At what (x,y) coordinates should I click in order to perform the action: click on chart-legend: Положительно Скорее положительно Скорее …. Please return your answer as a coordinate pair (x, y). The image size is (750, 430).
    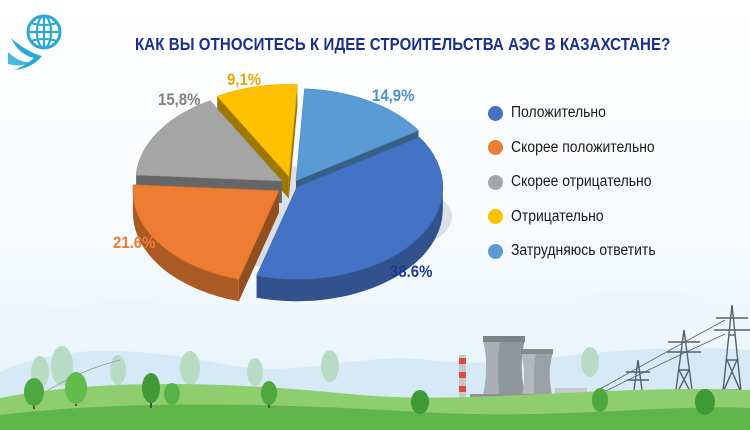
    Looking at the image, I should click on (580, 182).